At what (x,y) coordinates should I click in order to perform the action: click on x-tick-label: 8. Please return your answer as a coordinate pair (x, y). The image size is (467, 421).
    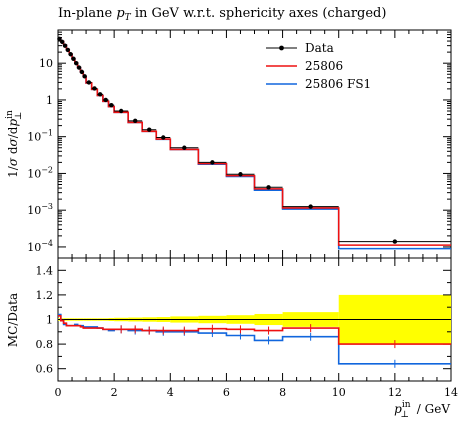
    Looking at the image, I should click on (282, 392).